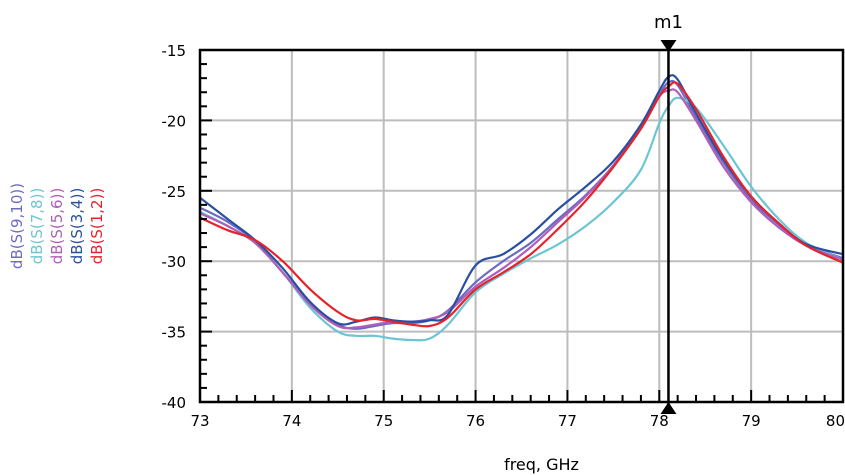 This screenshot has height=475, width=845. What do you see at coordinates (97, 226) in the screenshot?
I see `legend-entry: dB(S(1,2))` at bounding box center [97, 226].